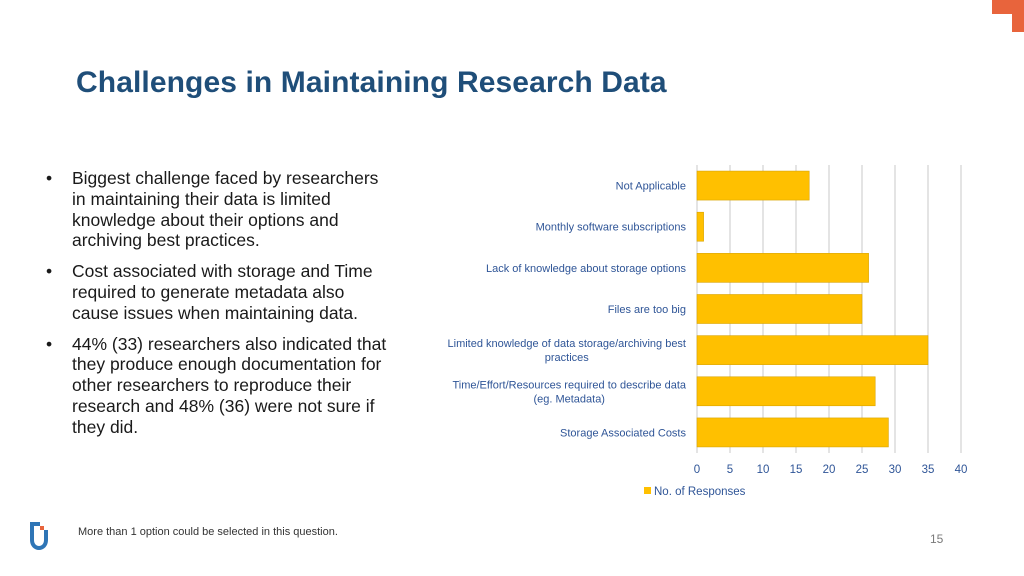  What do you see at coordinates (862, 470) in the screenshot?
I see `x-tick-label: 25` at bounding box center [862, 470].